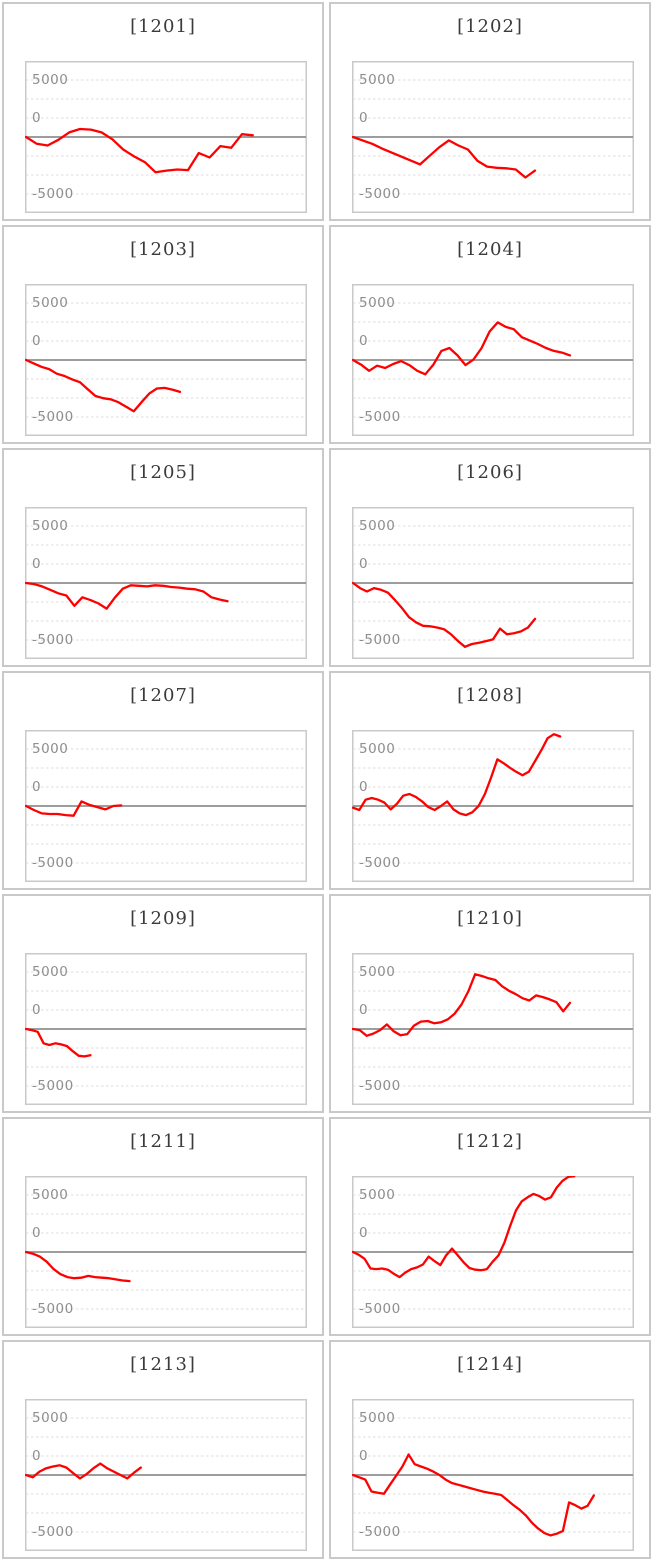  I want to click on chart-title: [1213], so click(163, 1364).